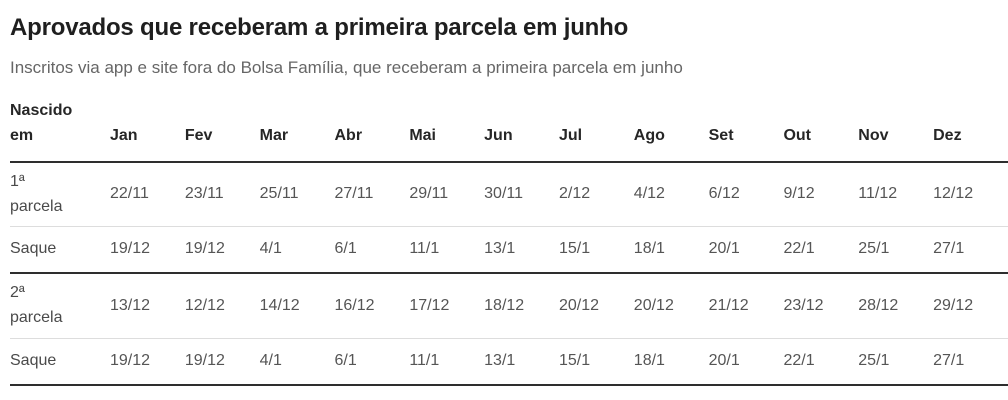 The width and height of the screenshot is (1008, 400). I want to click on schedule-cell: 9/12, so click(821, 194).